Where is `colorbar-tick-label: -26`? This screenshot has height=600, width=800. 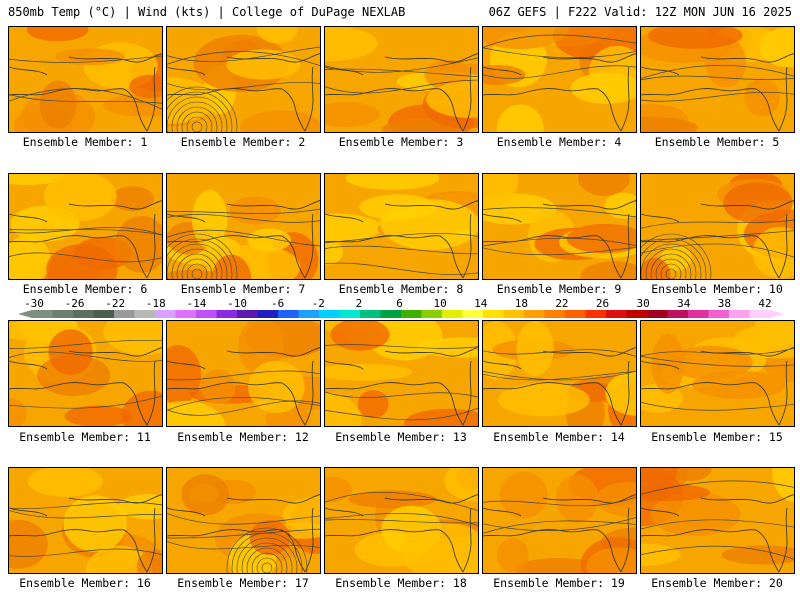
colorbar-tick-label: -26 is located at coordinates (74, 303).